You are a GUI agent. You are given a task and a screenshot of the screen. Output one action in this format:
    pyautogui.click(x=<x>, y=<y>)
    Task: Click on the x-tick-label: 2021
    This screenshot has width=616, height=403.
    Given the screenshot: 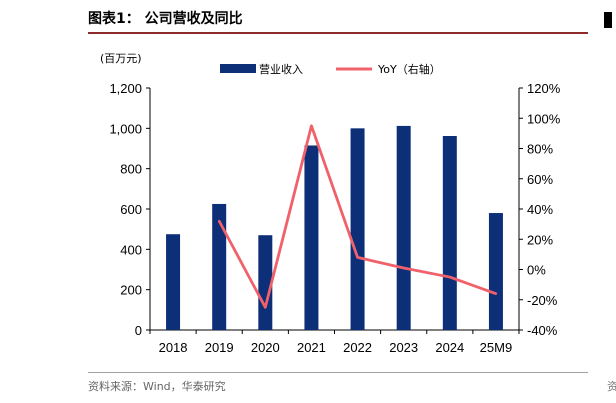 What is the action you would take?
    pyautogui.click(x=311, y=347)
    